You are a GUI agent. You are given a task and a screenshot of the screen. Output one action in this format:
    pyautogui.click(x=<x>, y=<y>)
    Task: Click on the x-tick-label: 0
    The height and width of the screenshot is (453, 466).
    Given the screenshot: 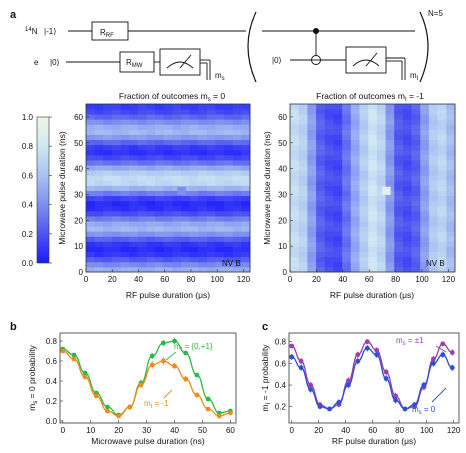 What is the action you would take?
    pyautogui.click(x=63, y=430)
    